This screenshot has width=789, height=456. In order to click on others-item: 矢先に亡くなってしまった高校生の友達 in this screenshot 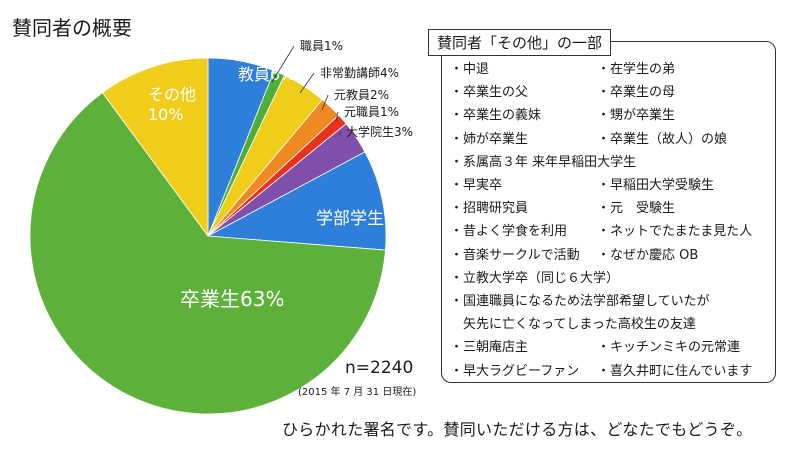, I will do `click(573, 325)`.